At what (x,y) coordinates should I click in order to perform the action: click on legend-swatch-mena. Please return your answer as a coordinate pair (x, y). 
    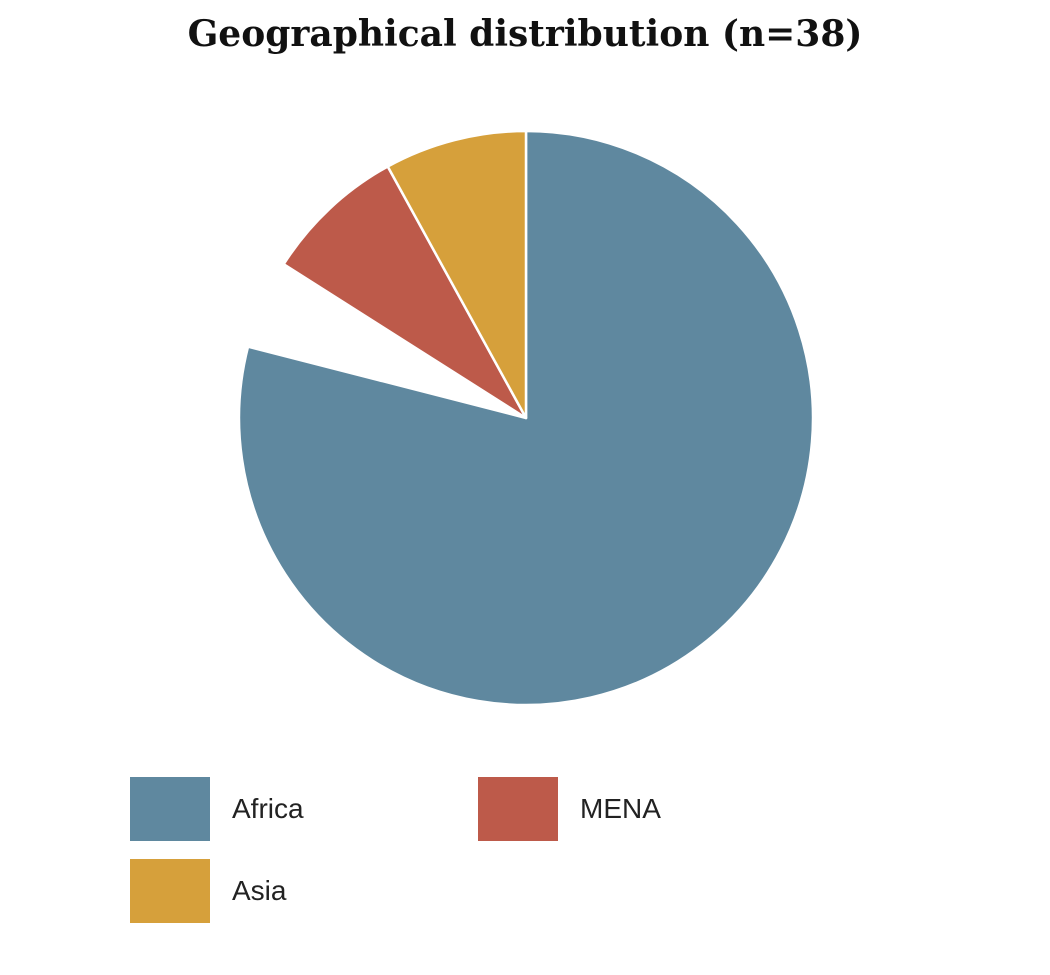
    Looking at the image, I should click on (518, 809).